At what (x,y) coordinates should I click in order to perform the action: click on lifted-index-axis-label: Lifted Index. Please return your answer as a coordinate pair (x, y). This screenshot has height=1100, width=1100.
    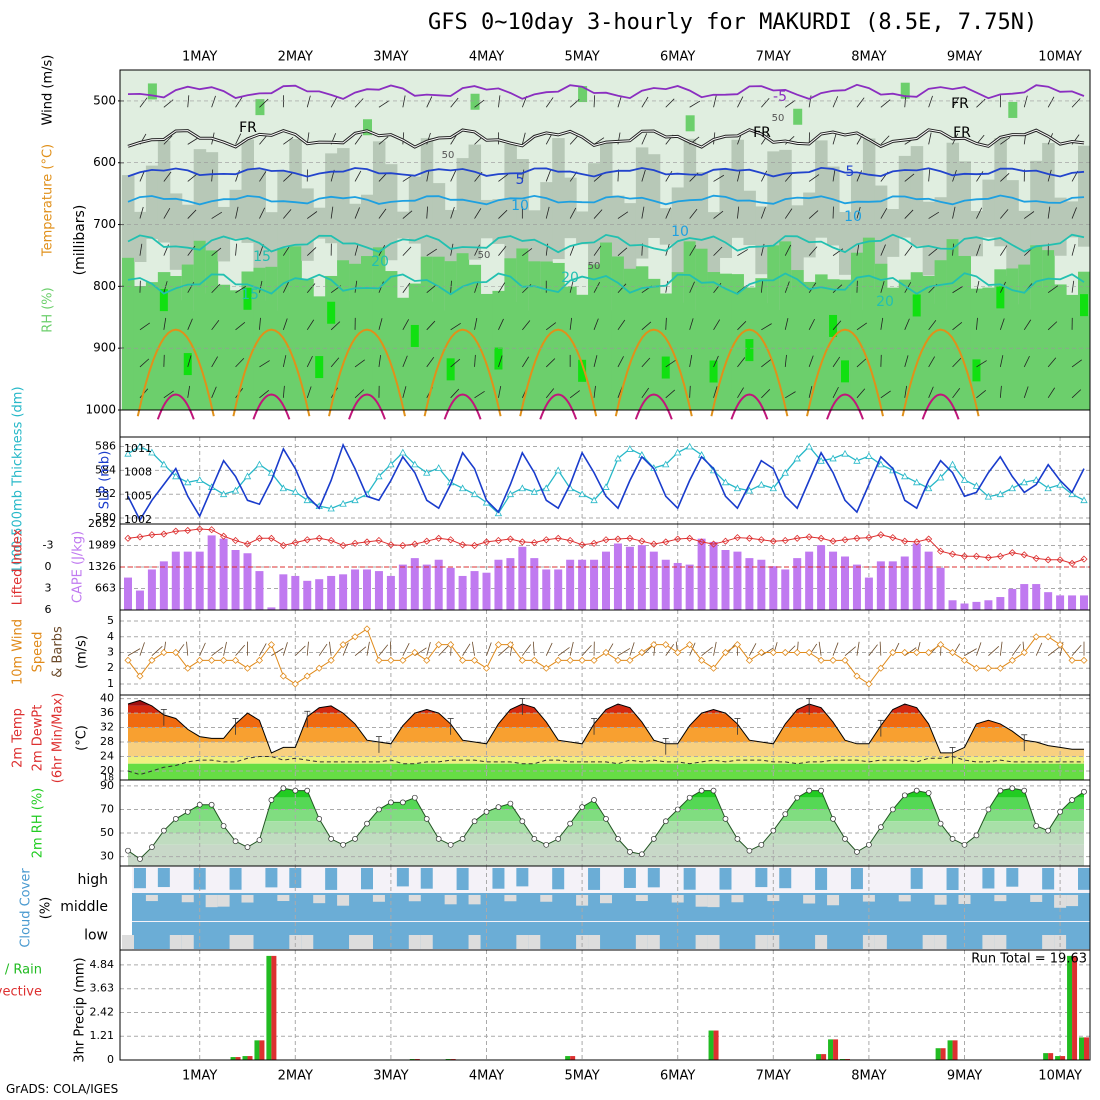
    Looking at the image, I should click on (18, 566).